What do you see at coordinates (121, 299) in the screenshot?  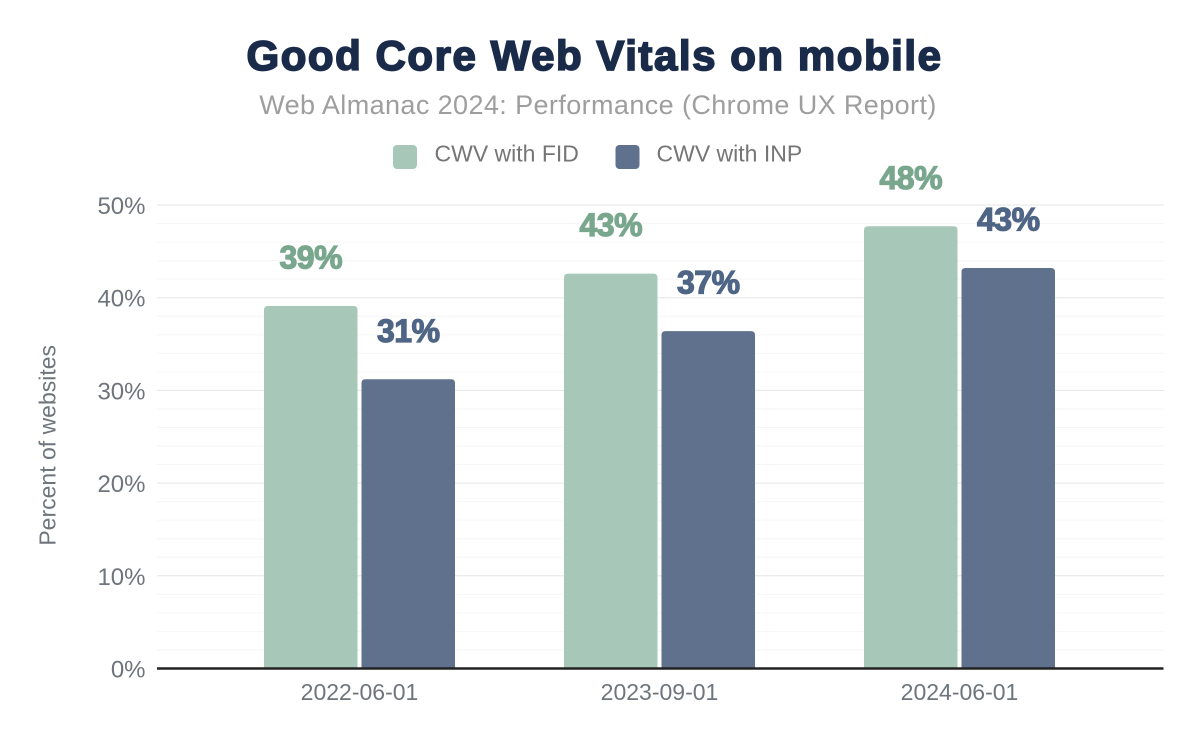 I see `svg-text: 40%` at bounding box center [121, 299].